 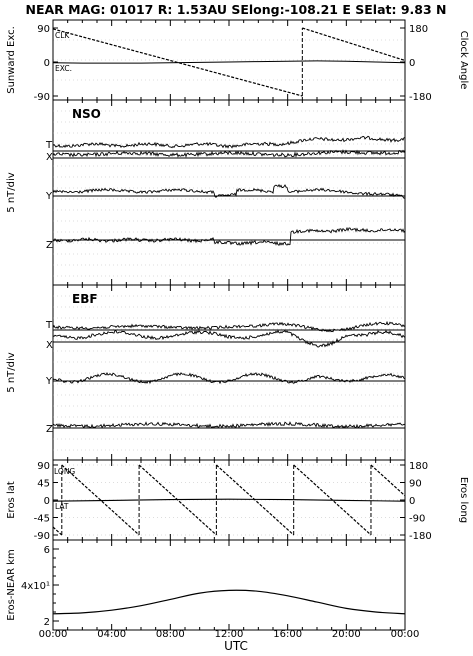 I want to click on eros-lat-tick: 0, so click(x=47, y=501).